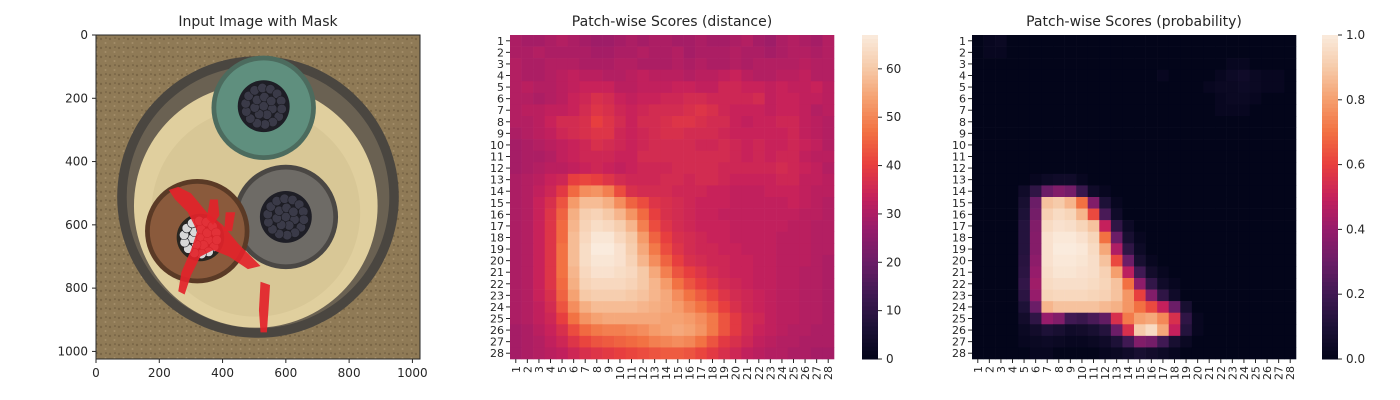 Image resolution: width=1400 pixels, height=400 pixels. Describe the element at coordinates (497, 249) in the screenshot. I see `row-tick-label: 19` at that location.